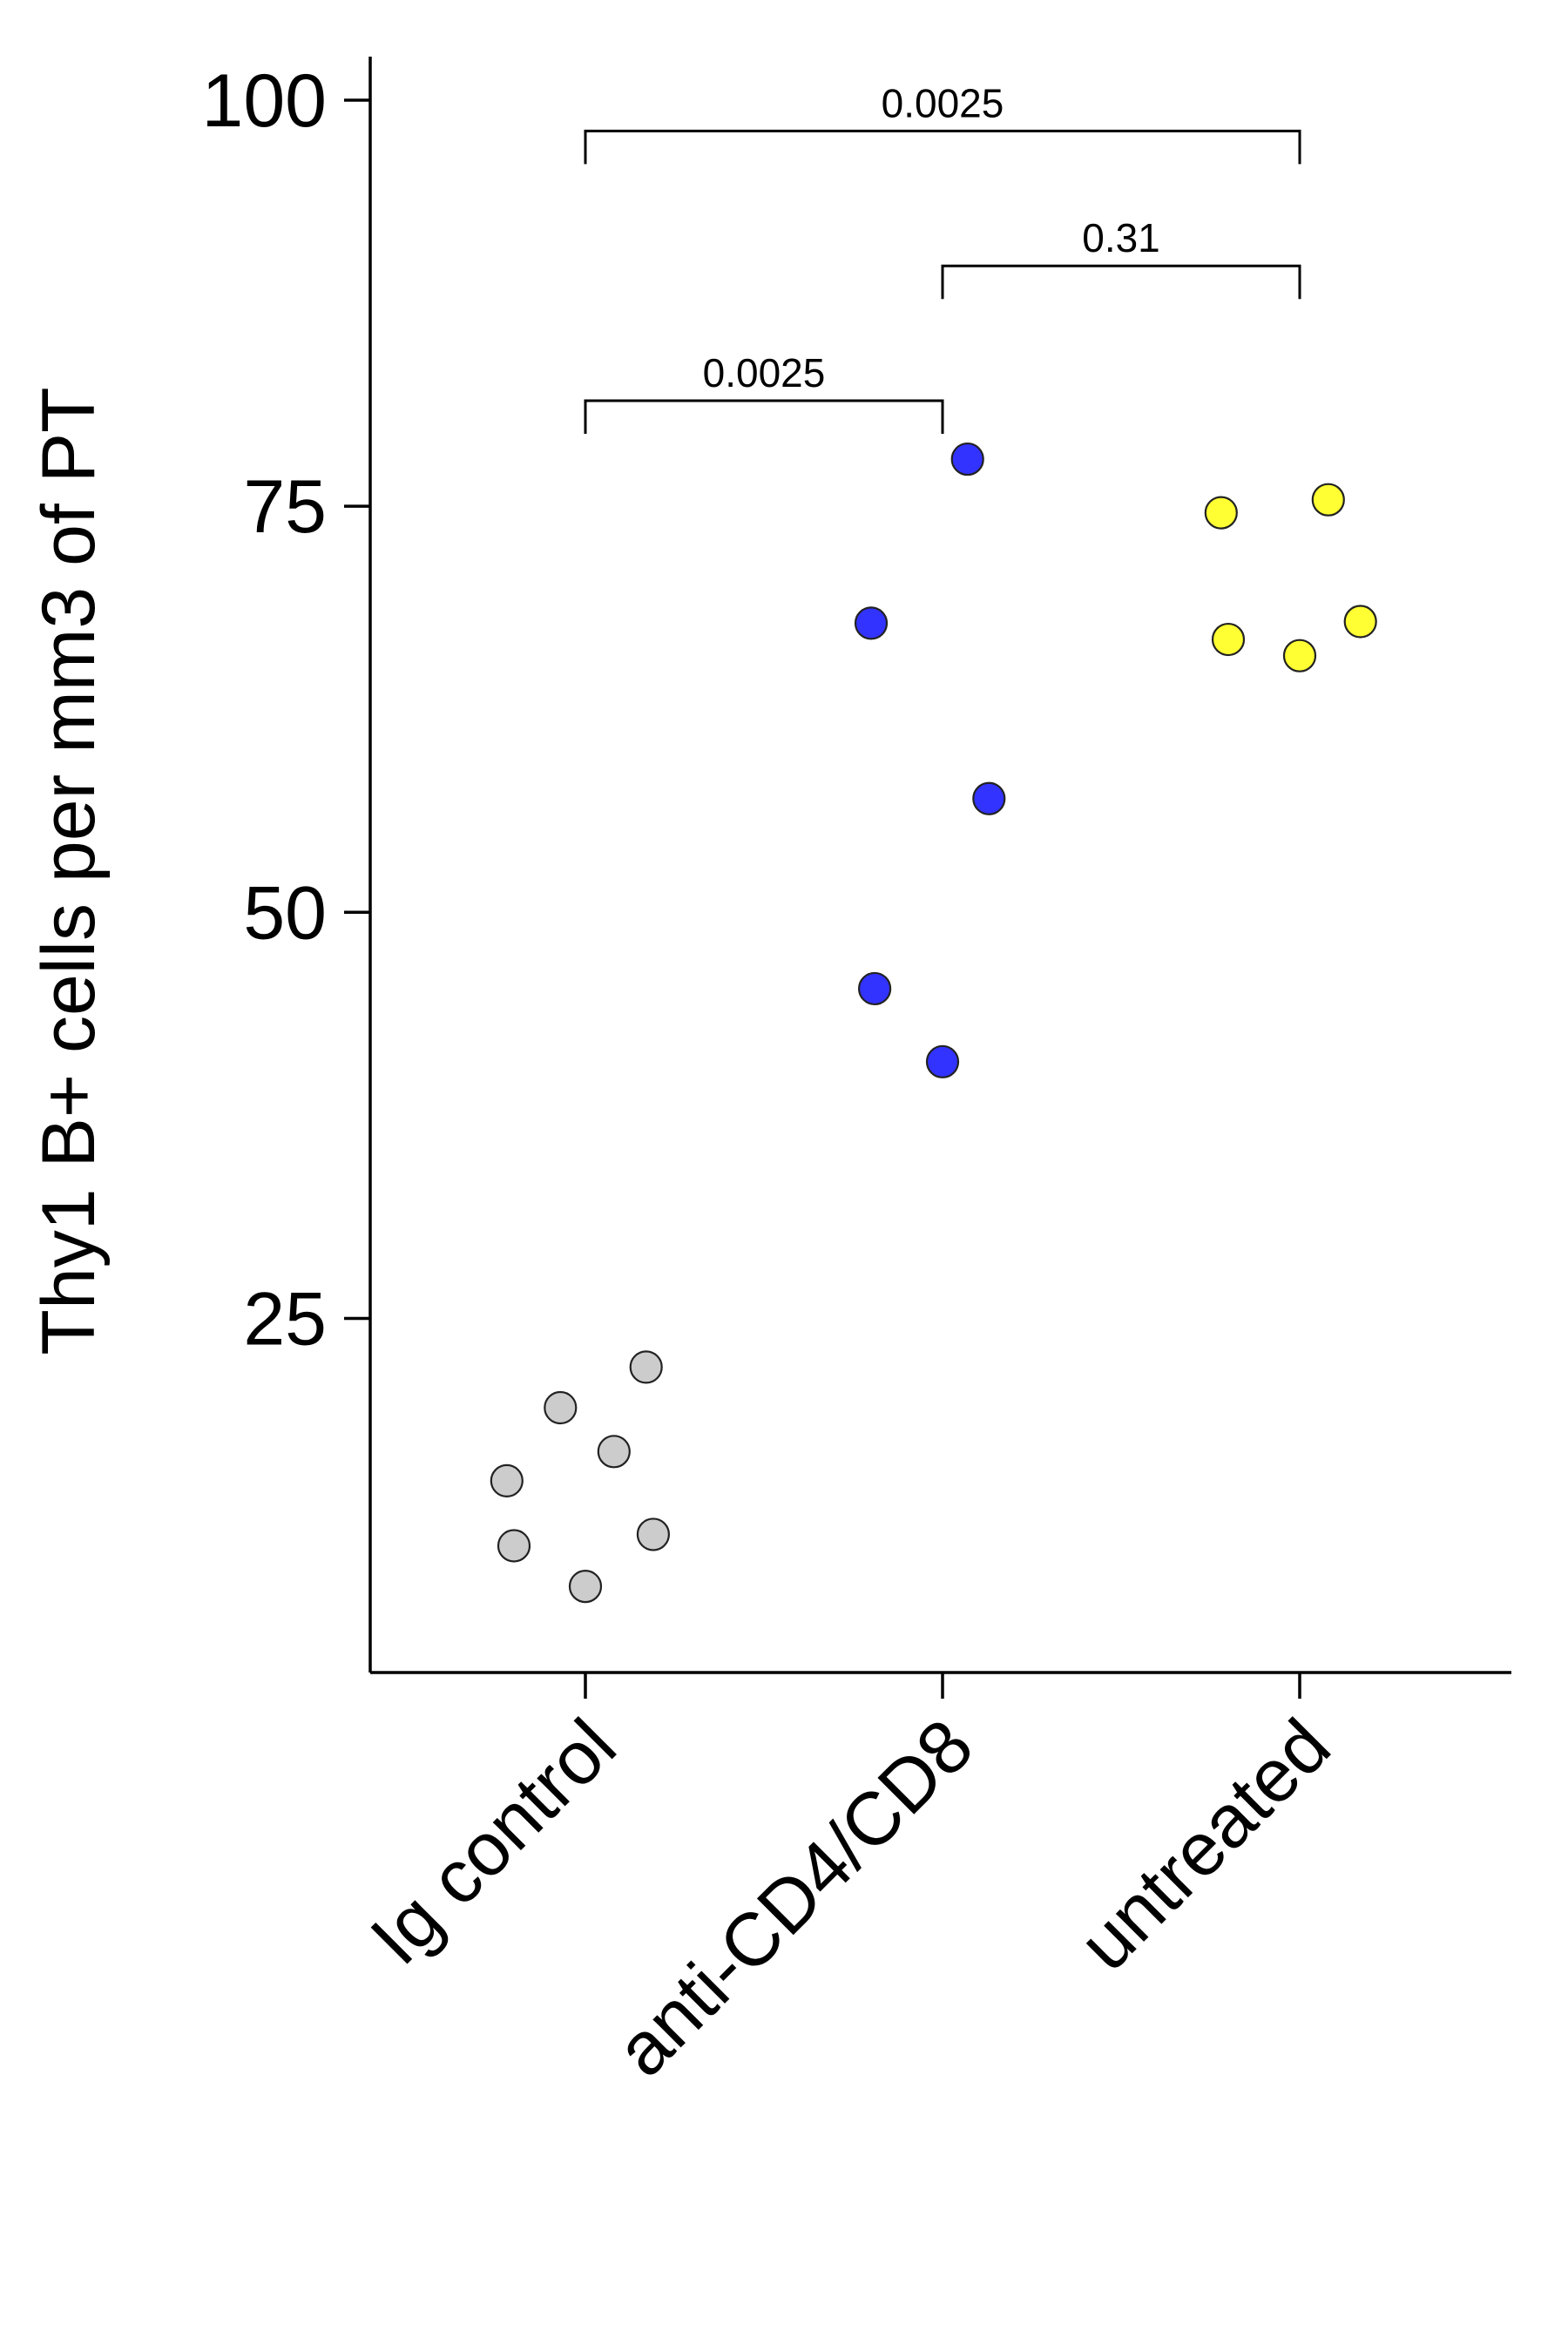  I want to click on x-tick-label: Ig control, so click(494, 1843).